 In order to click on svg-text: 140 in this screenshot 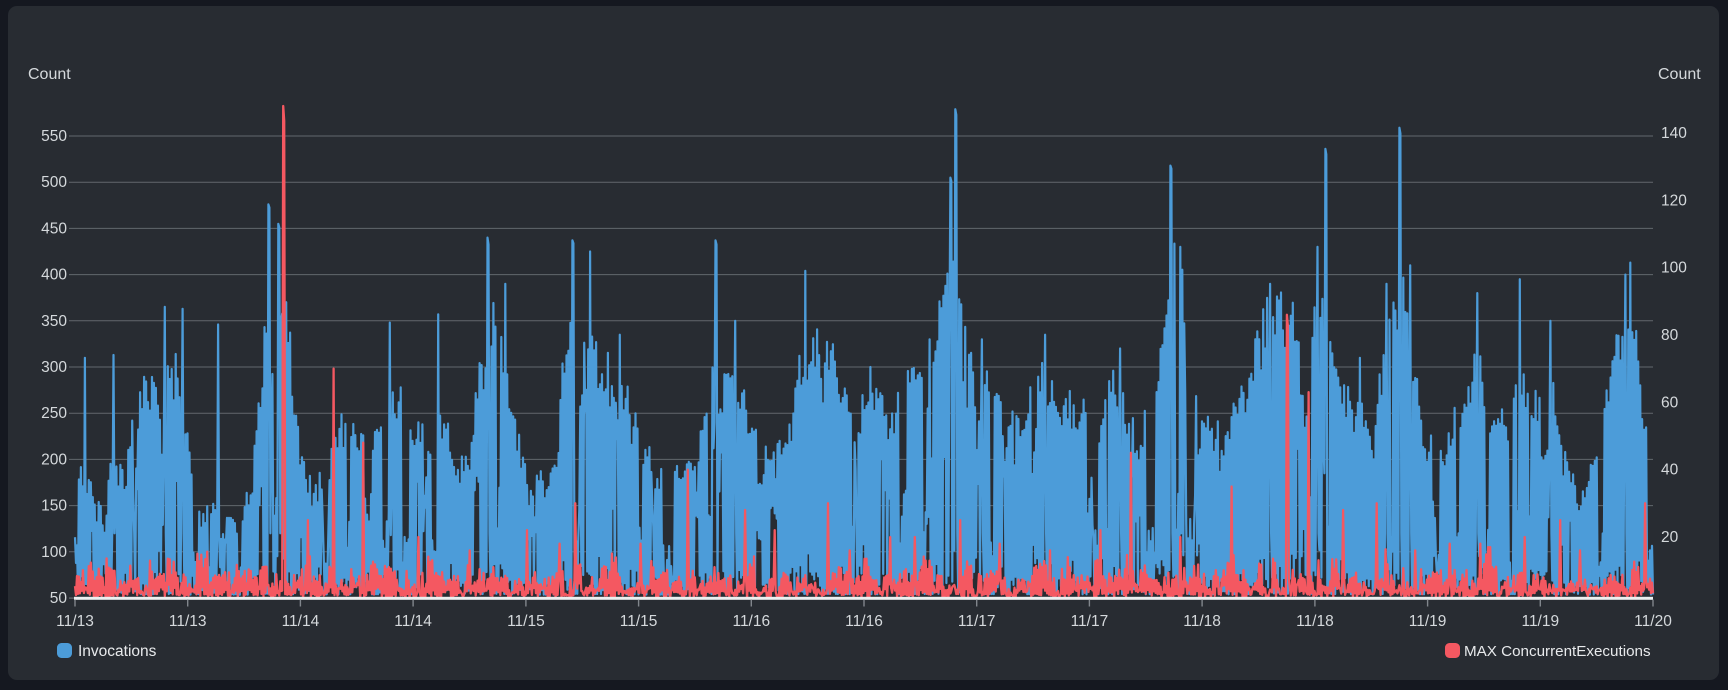, I will do `click(1674, 133)`.